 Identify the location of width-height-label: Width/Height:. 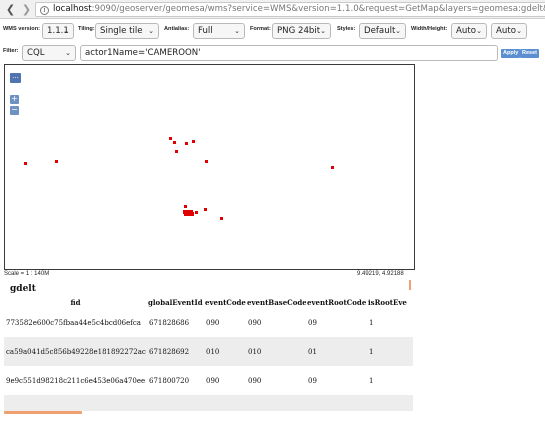
(429, 29).